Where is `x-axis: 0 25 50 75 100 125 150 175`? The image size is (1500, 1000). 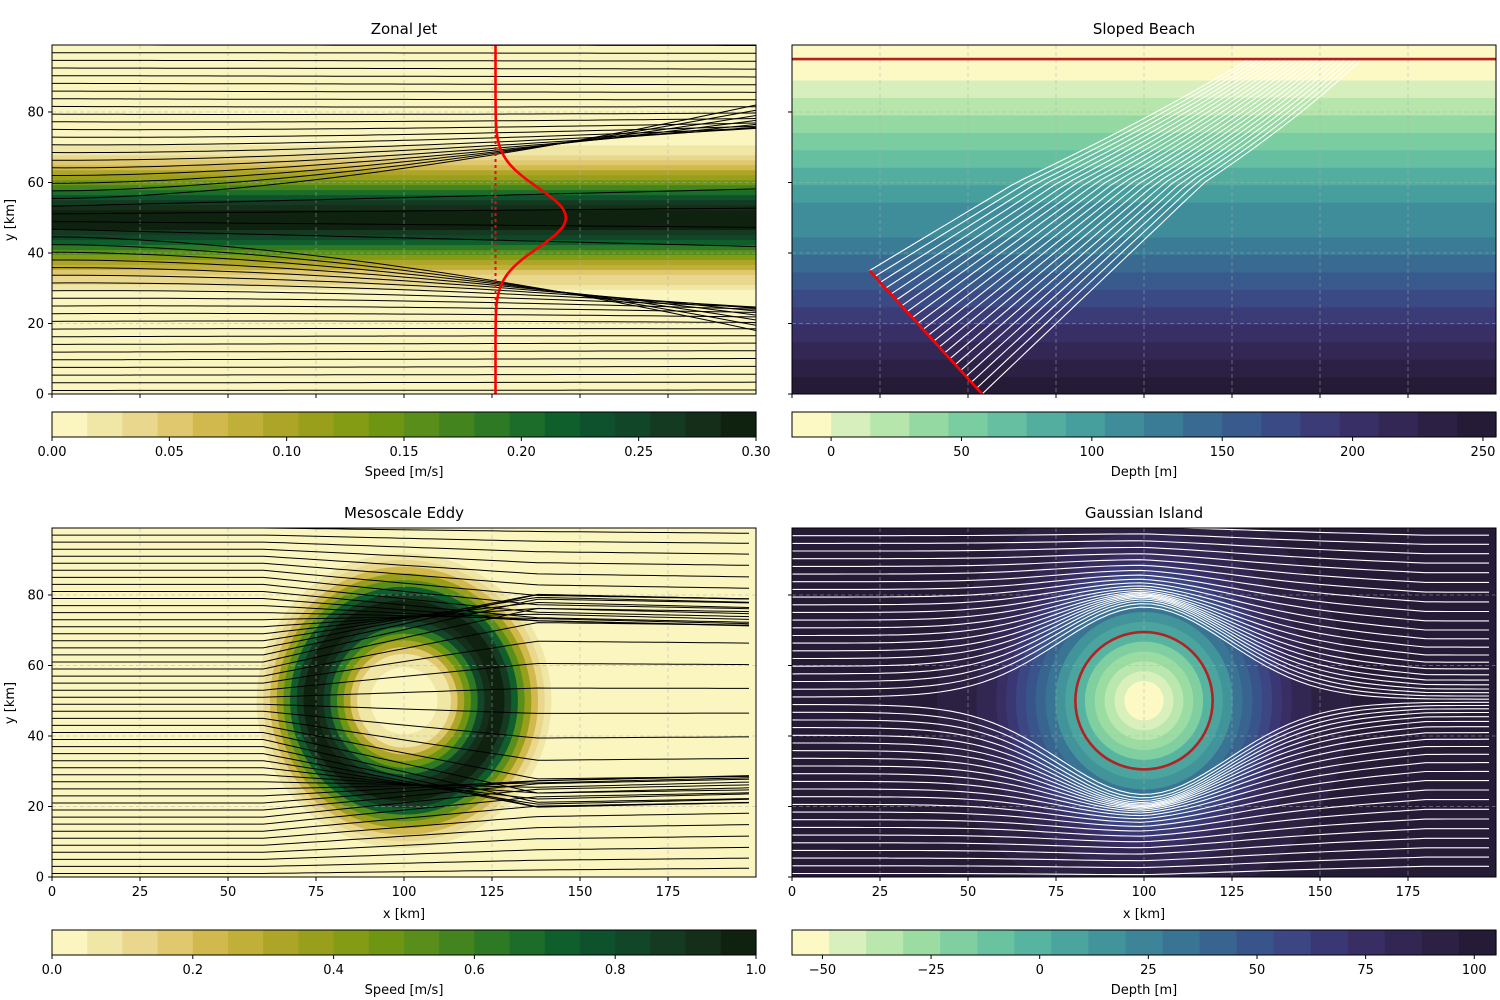 x-axis: 0 25 50 75 100 125 150 175 is located at coordinates (1104, 888).